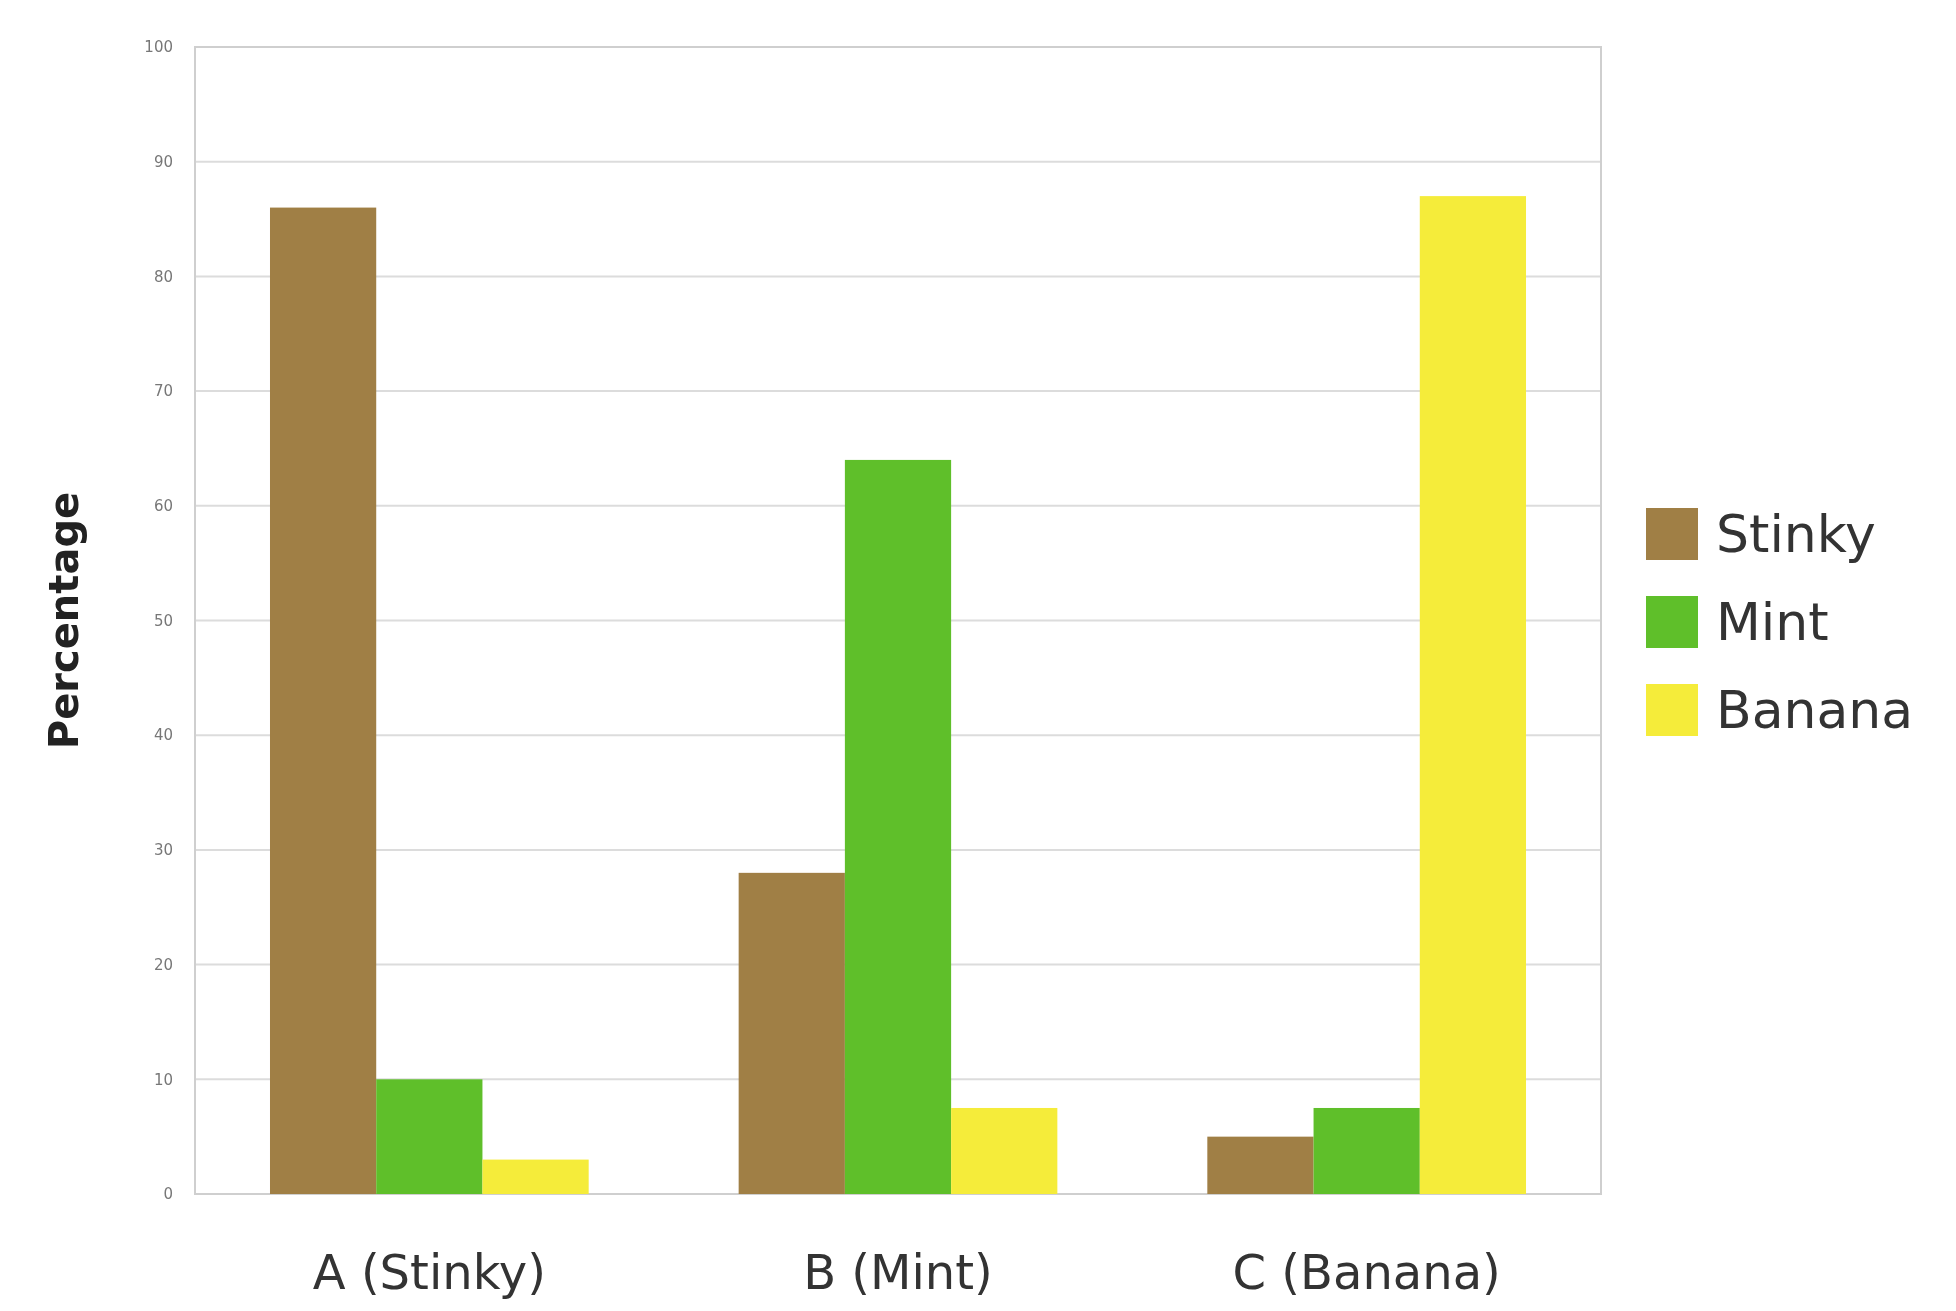 This screenshot has width=1956, height=1311. I want to click on y-tick-label: 10, so click(163, 1079).